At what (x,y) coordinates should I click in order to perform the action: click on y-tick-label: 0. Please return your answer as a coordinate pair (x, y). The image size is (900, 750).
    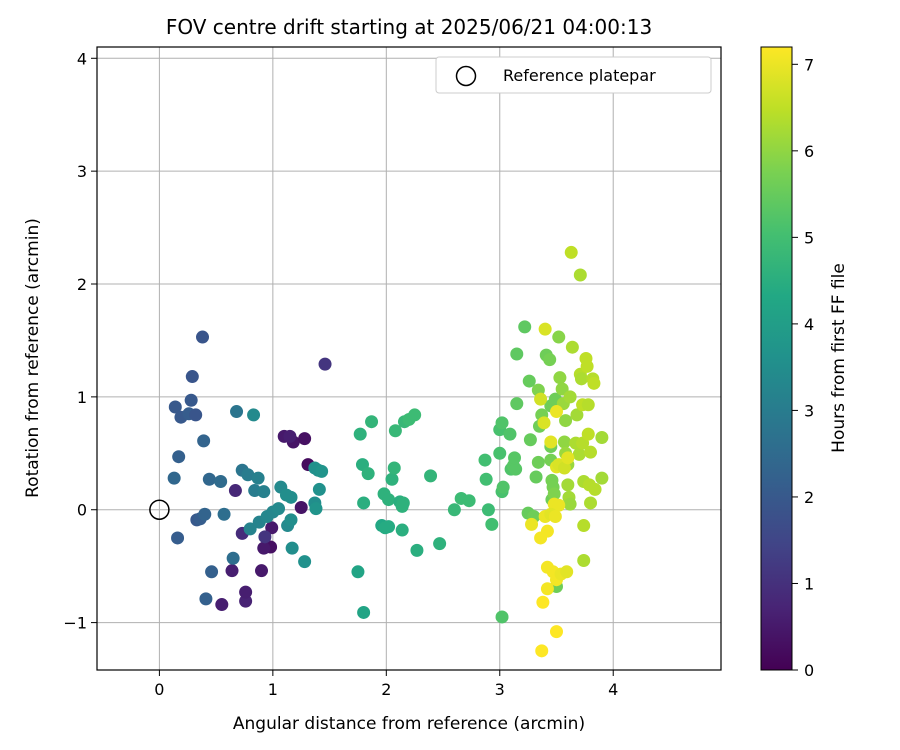
    Looking at the image, I should click on (82, 510).